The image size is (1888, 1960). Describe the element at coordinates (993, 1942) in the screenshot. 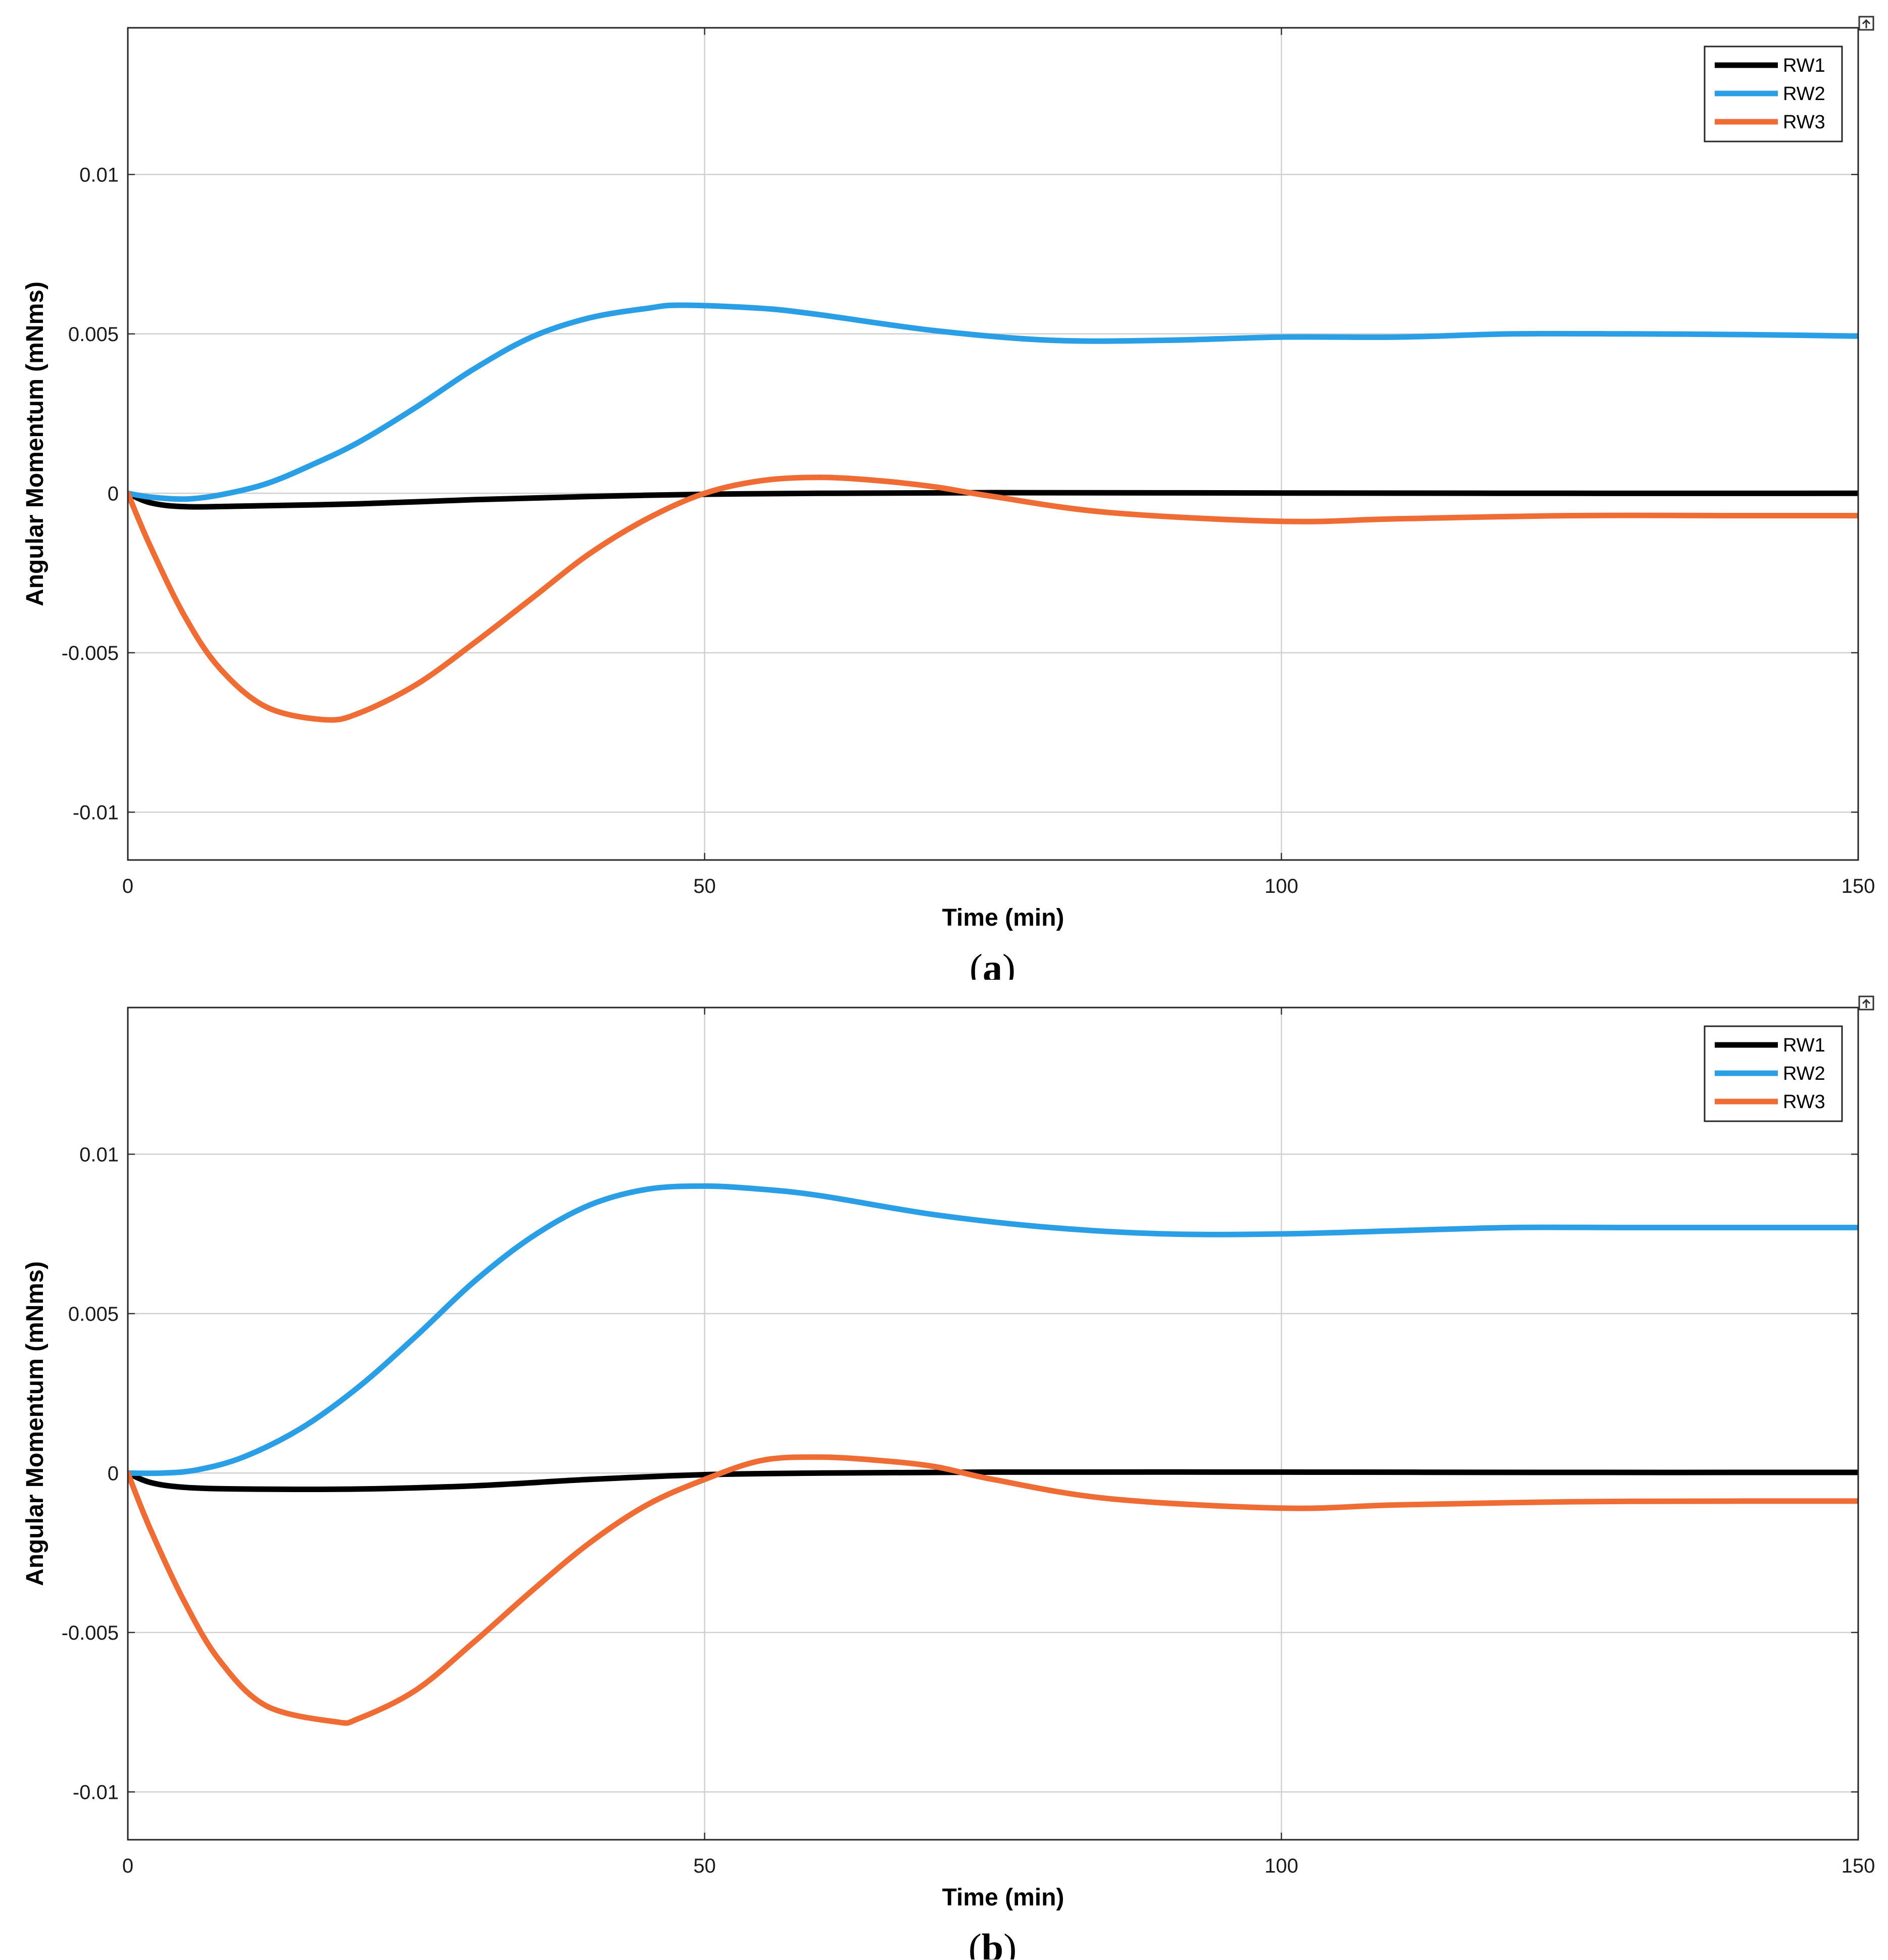

I see `figure-caption: (b)` at that location.